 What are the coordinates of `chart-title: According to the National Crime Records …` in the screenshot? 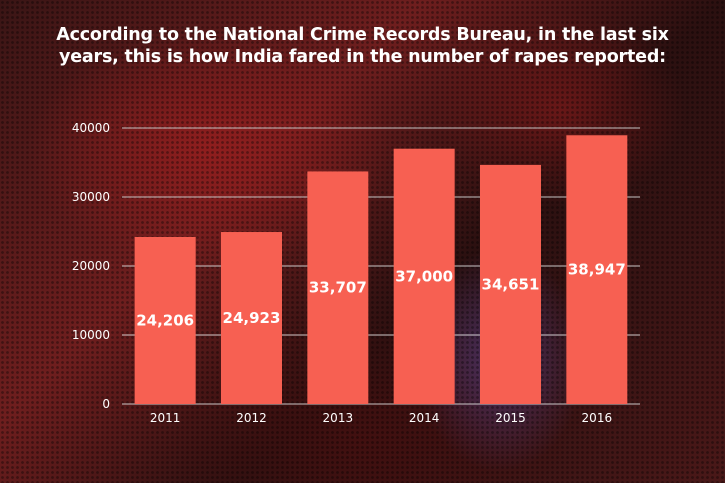 It's located at (362, 46).